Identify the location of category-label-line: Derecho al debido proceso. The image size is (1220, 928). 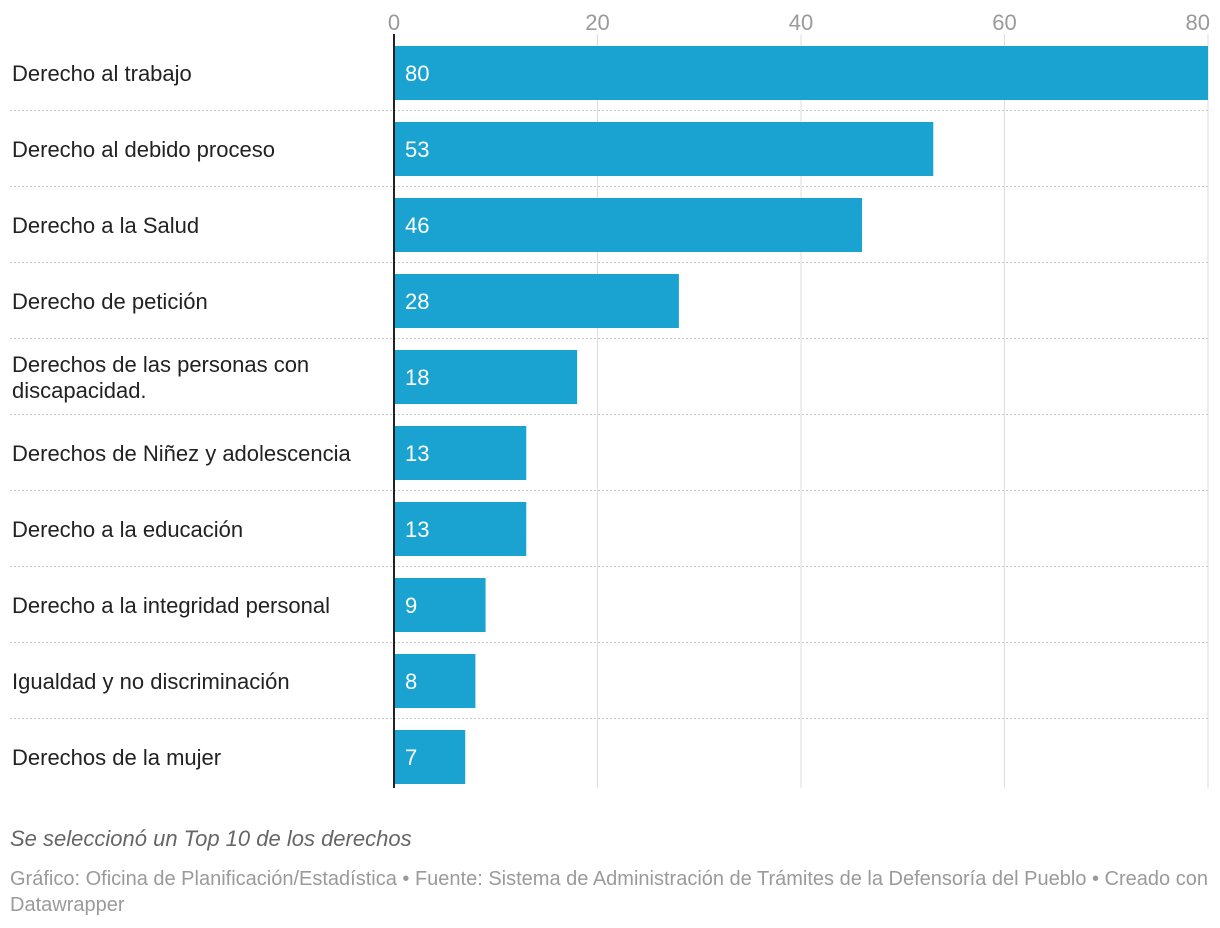
(143, 149).